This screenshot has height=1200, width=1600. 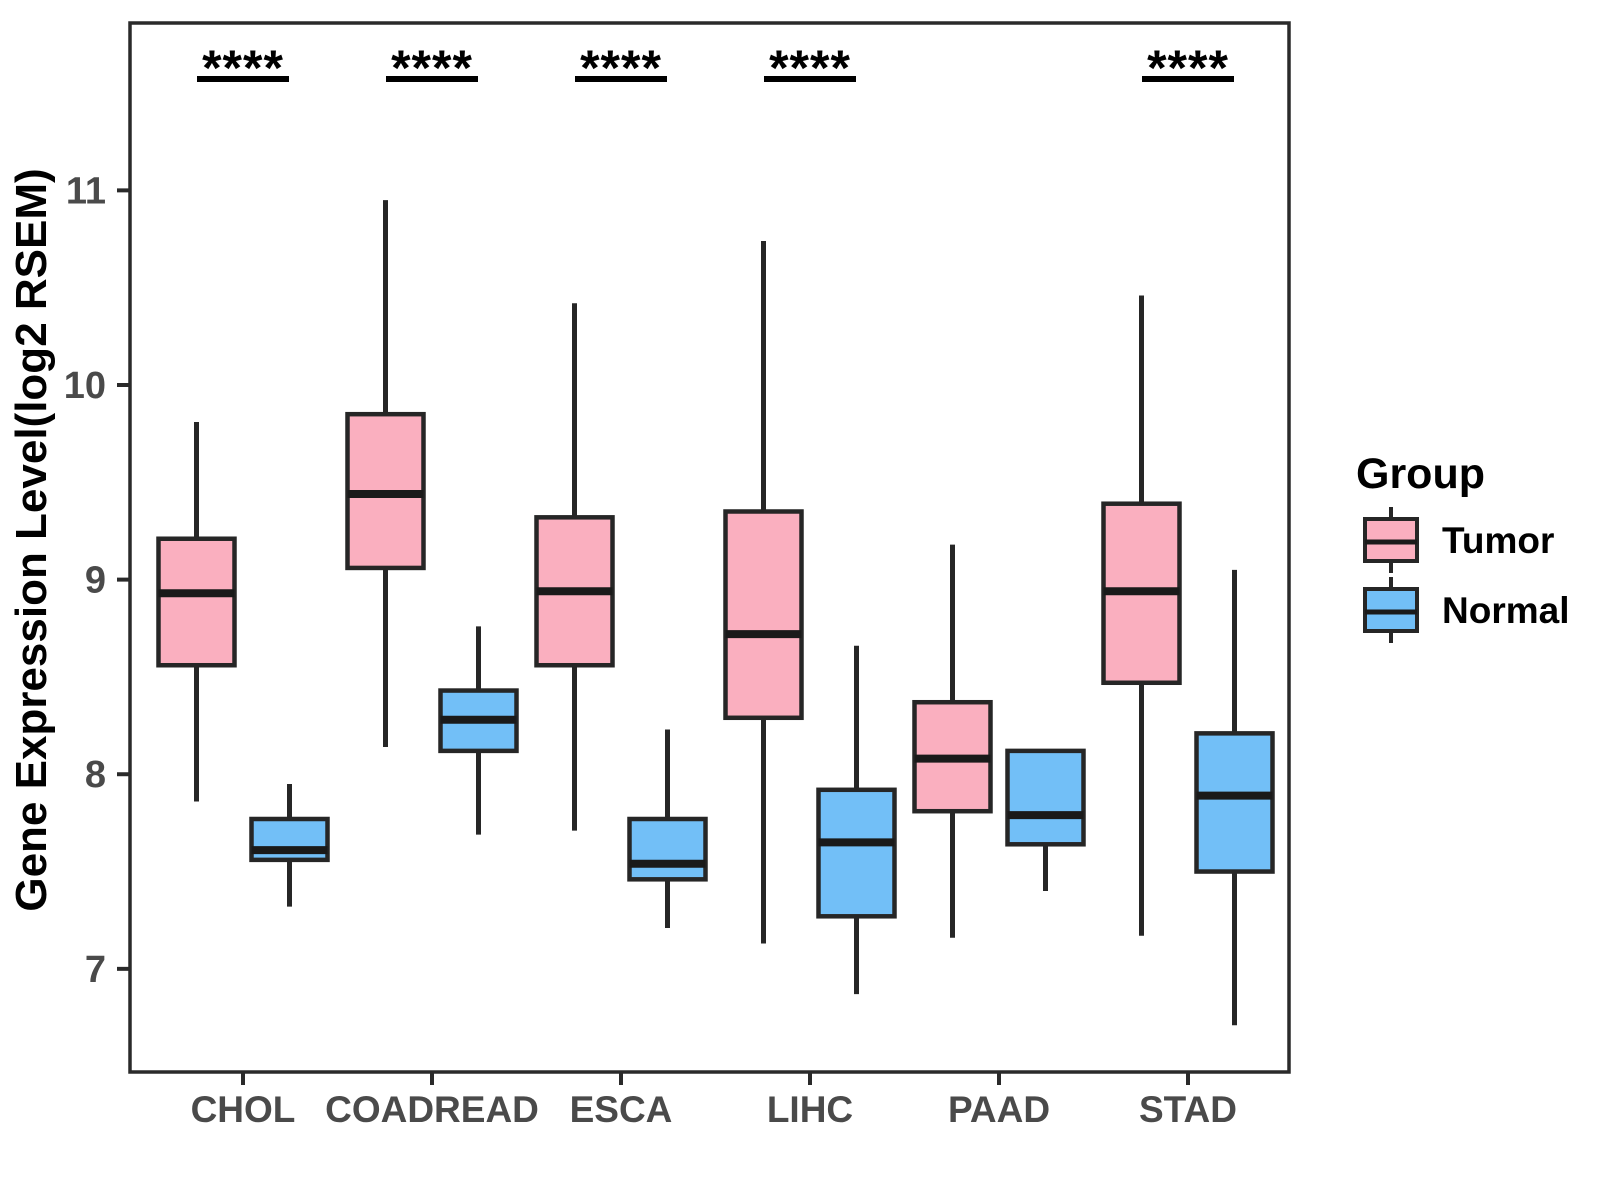 I want to click on legend-entry-tumor: Tumor, so click(x=1458, y=540).